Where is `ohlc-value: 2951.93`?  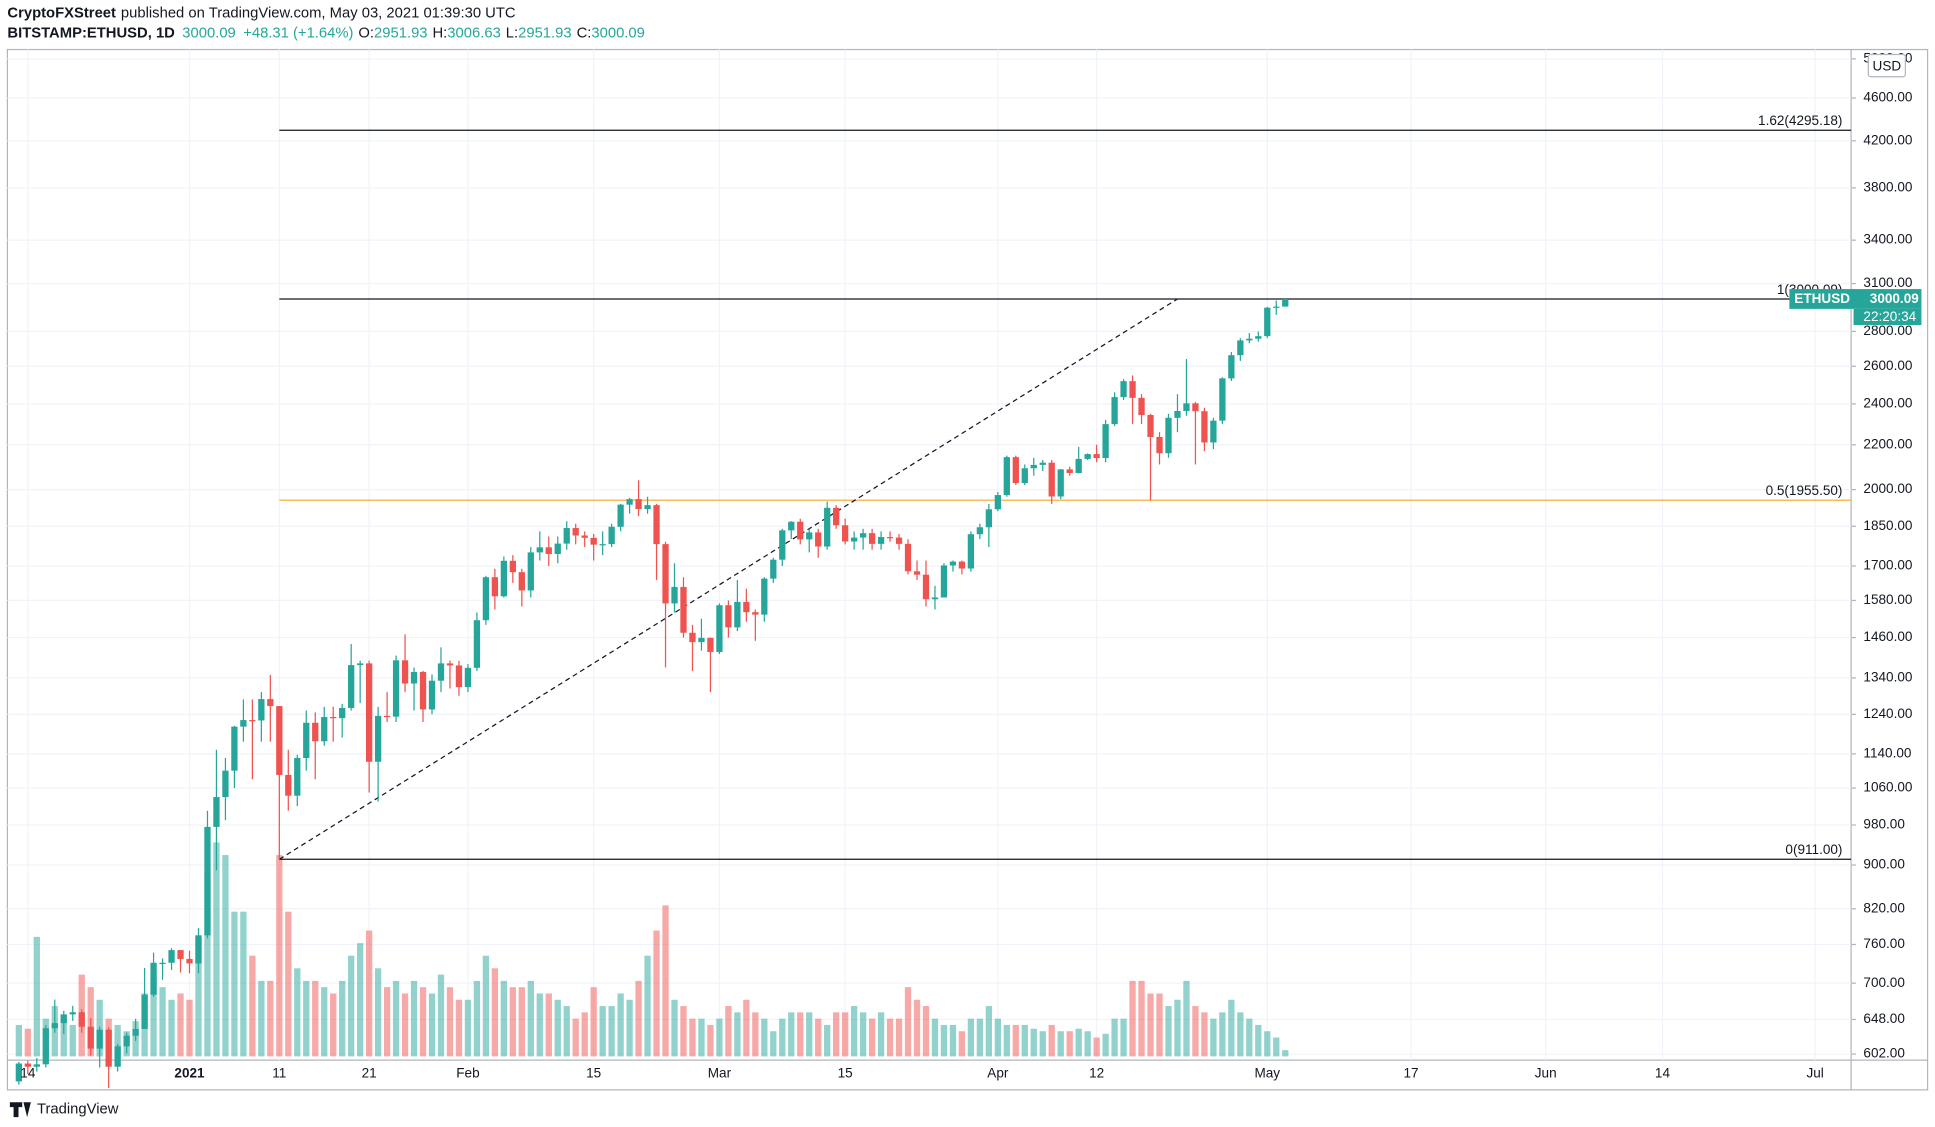
ohlc-value: 2951.93 is located at coordinates (545, 33).